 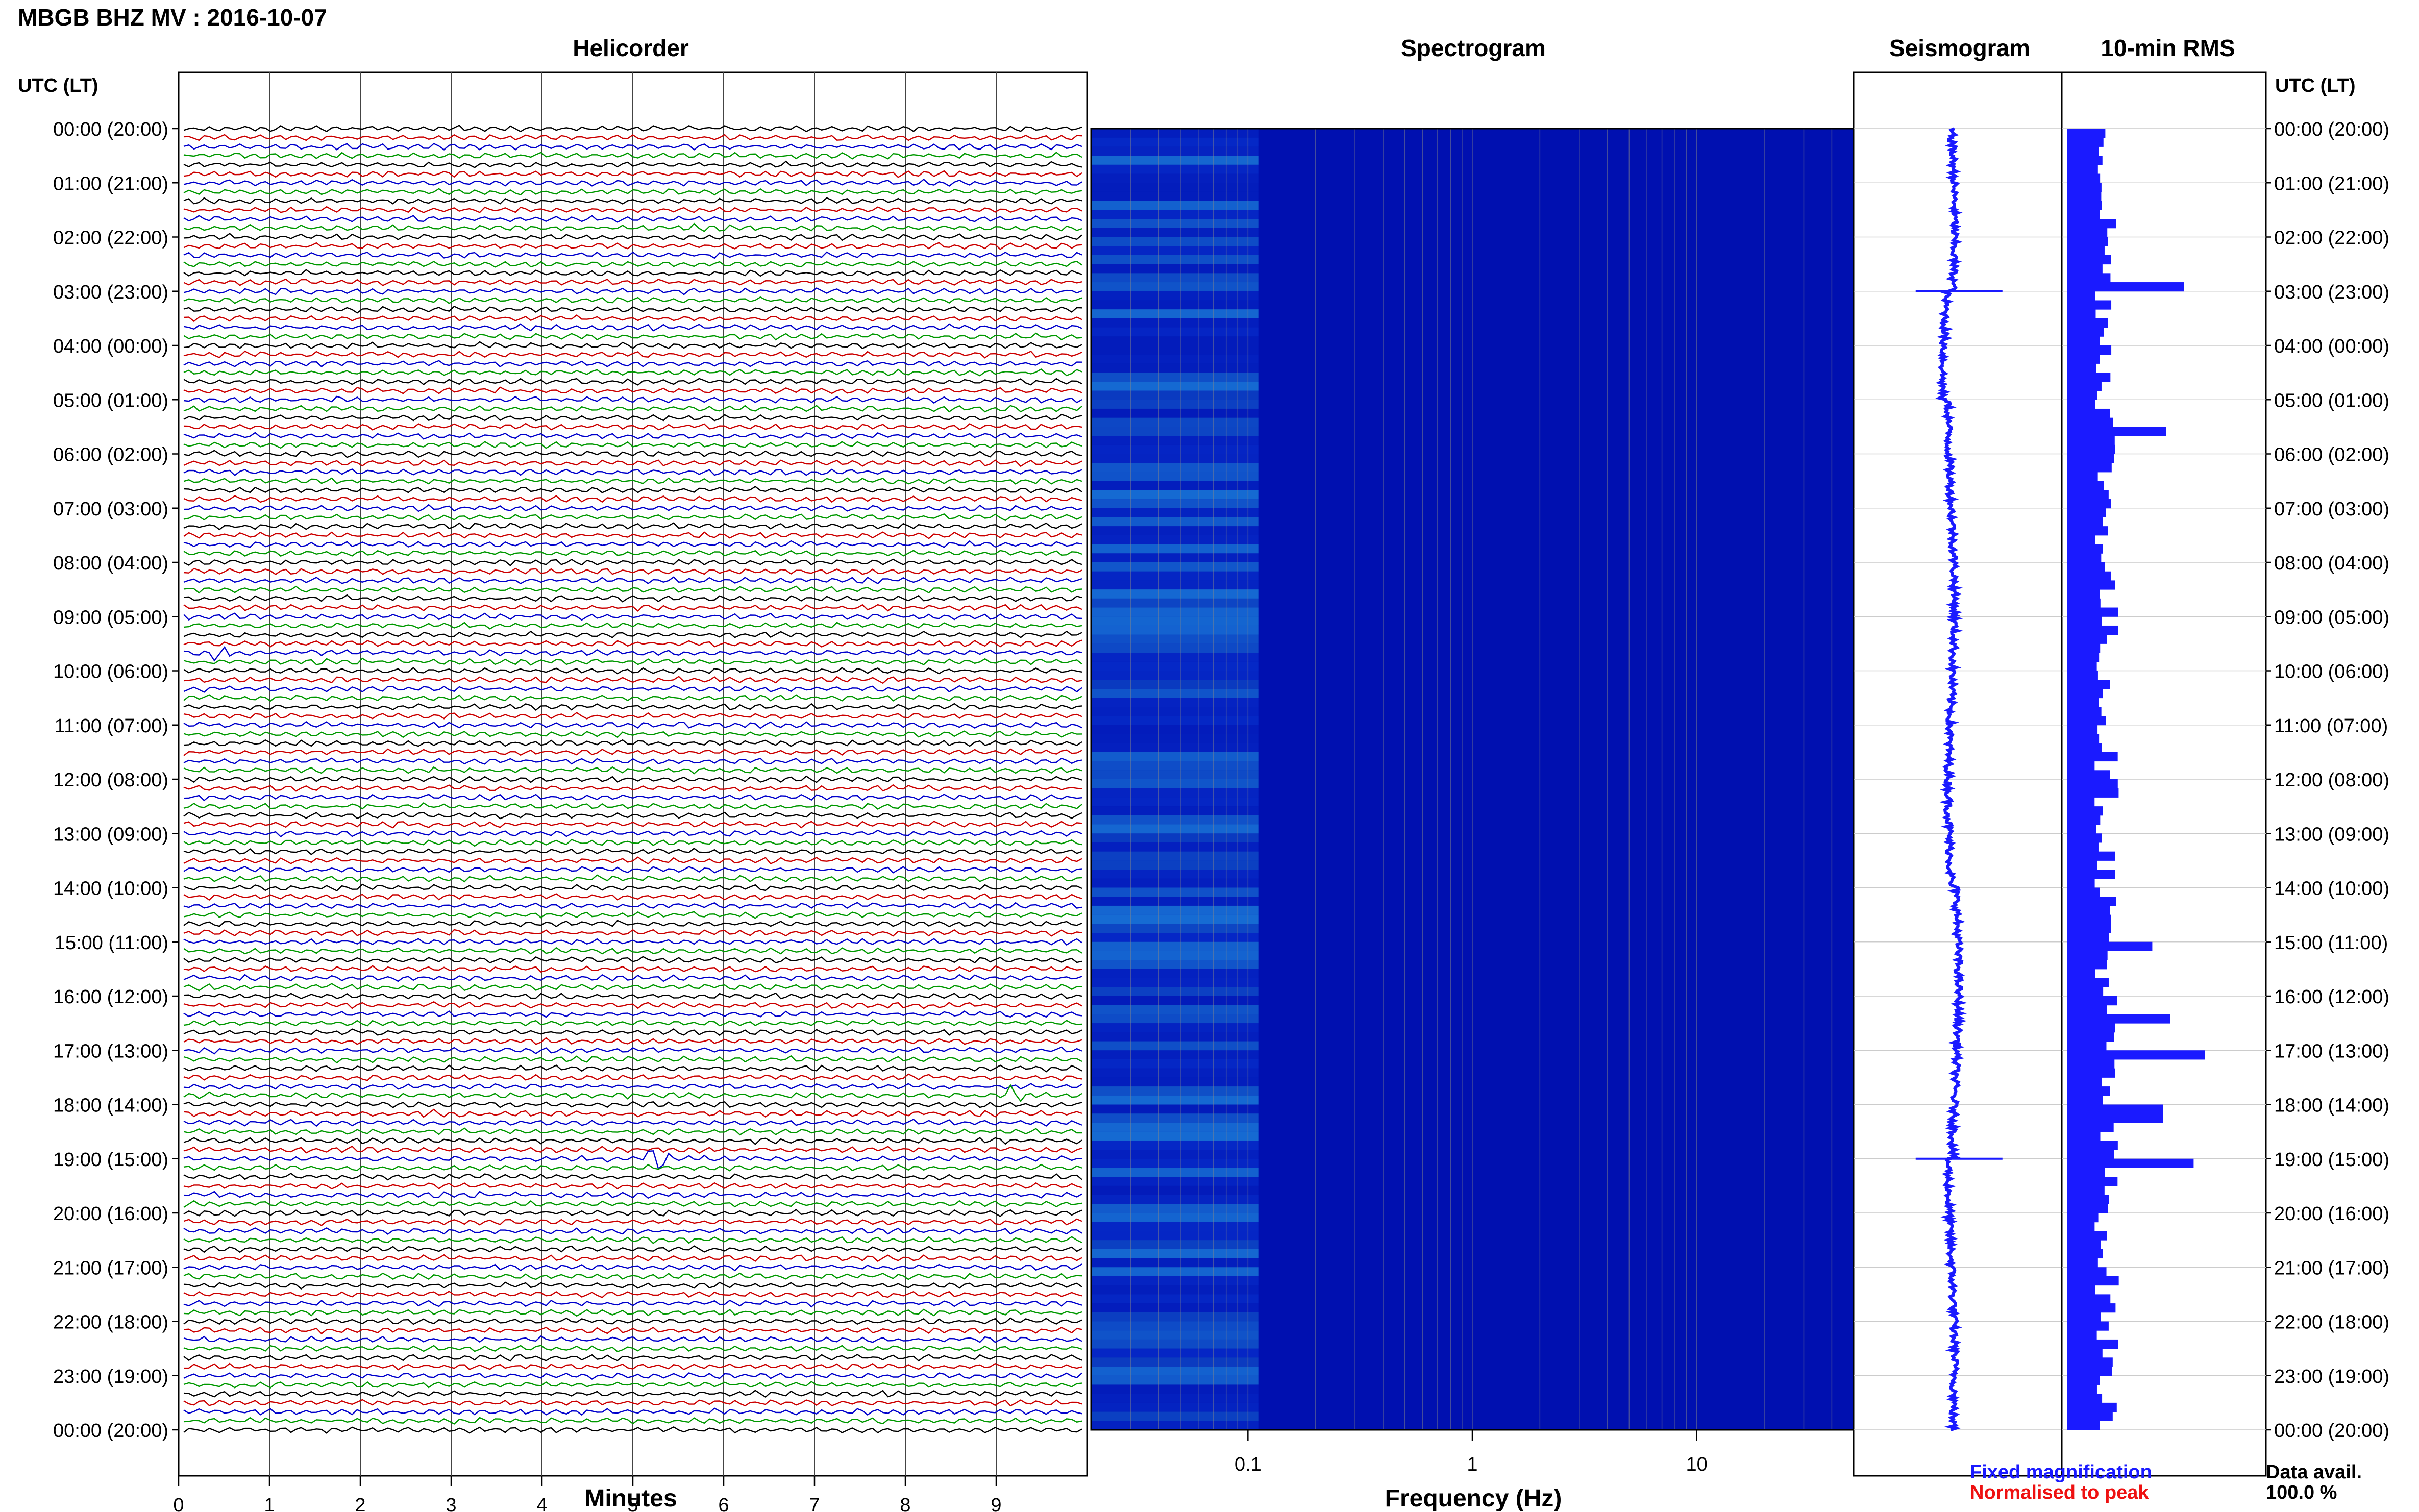 What do you see at coordinates (2331, 129) in the screenshot?
I see `time-label-right: 00:00 (20:00)` at bounding box center [2331, 129].